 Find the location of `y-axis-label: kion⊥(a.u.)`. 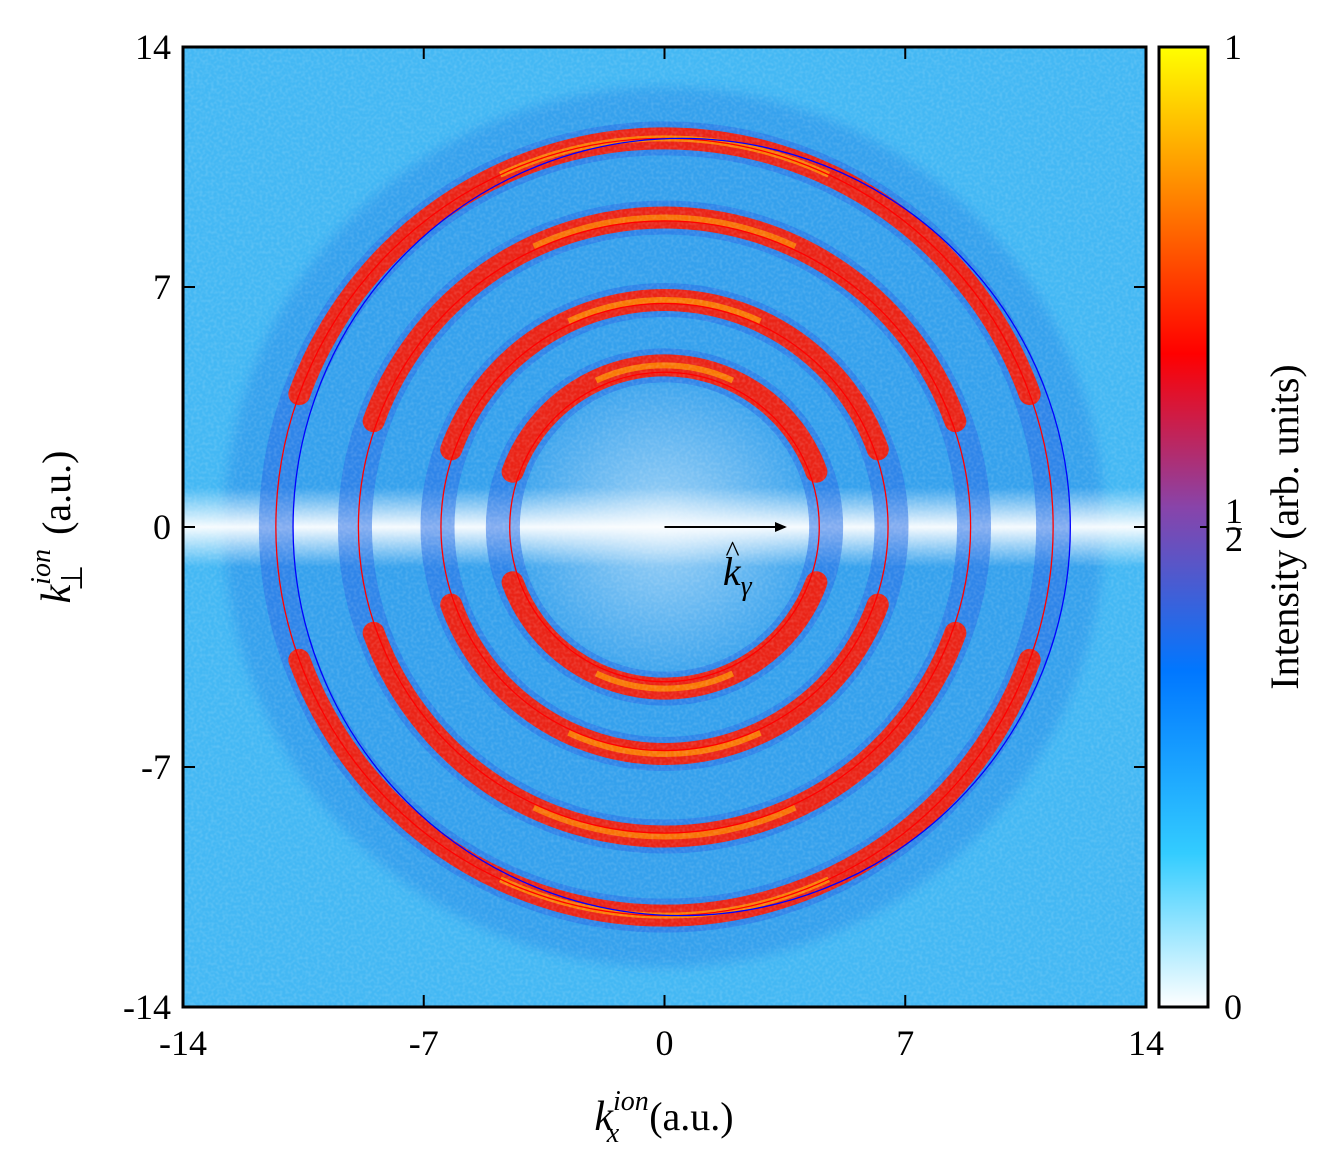

y-axis-label: kion⊥(a.u.) is located at coordinates (57, 527).